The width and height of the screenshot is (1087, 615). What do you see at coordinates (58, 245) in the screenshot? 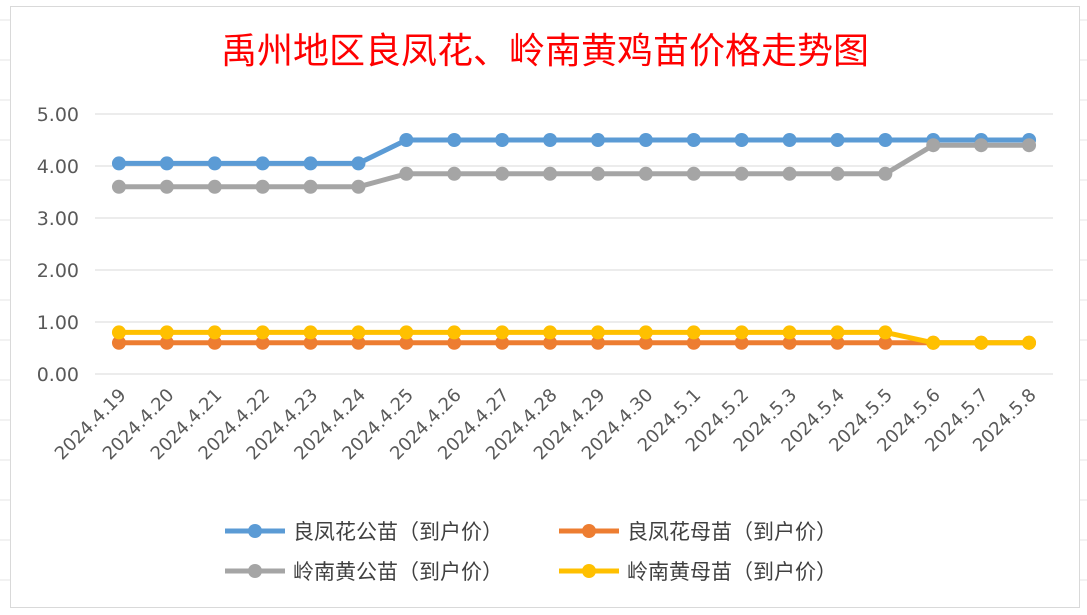
I see `y-axis: 0.00 1.00 2.00 3.00 4.00 5.00` at bounding box center [58, 245].